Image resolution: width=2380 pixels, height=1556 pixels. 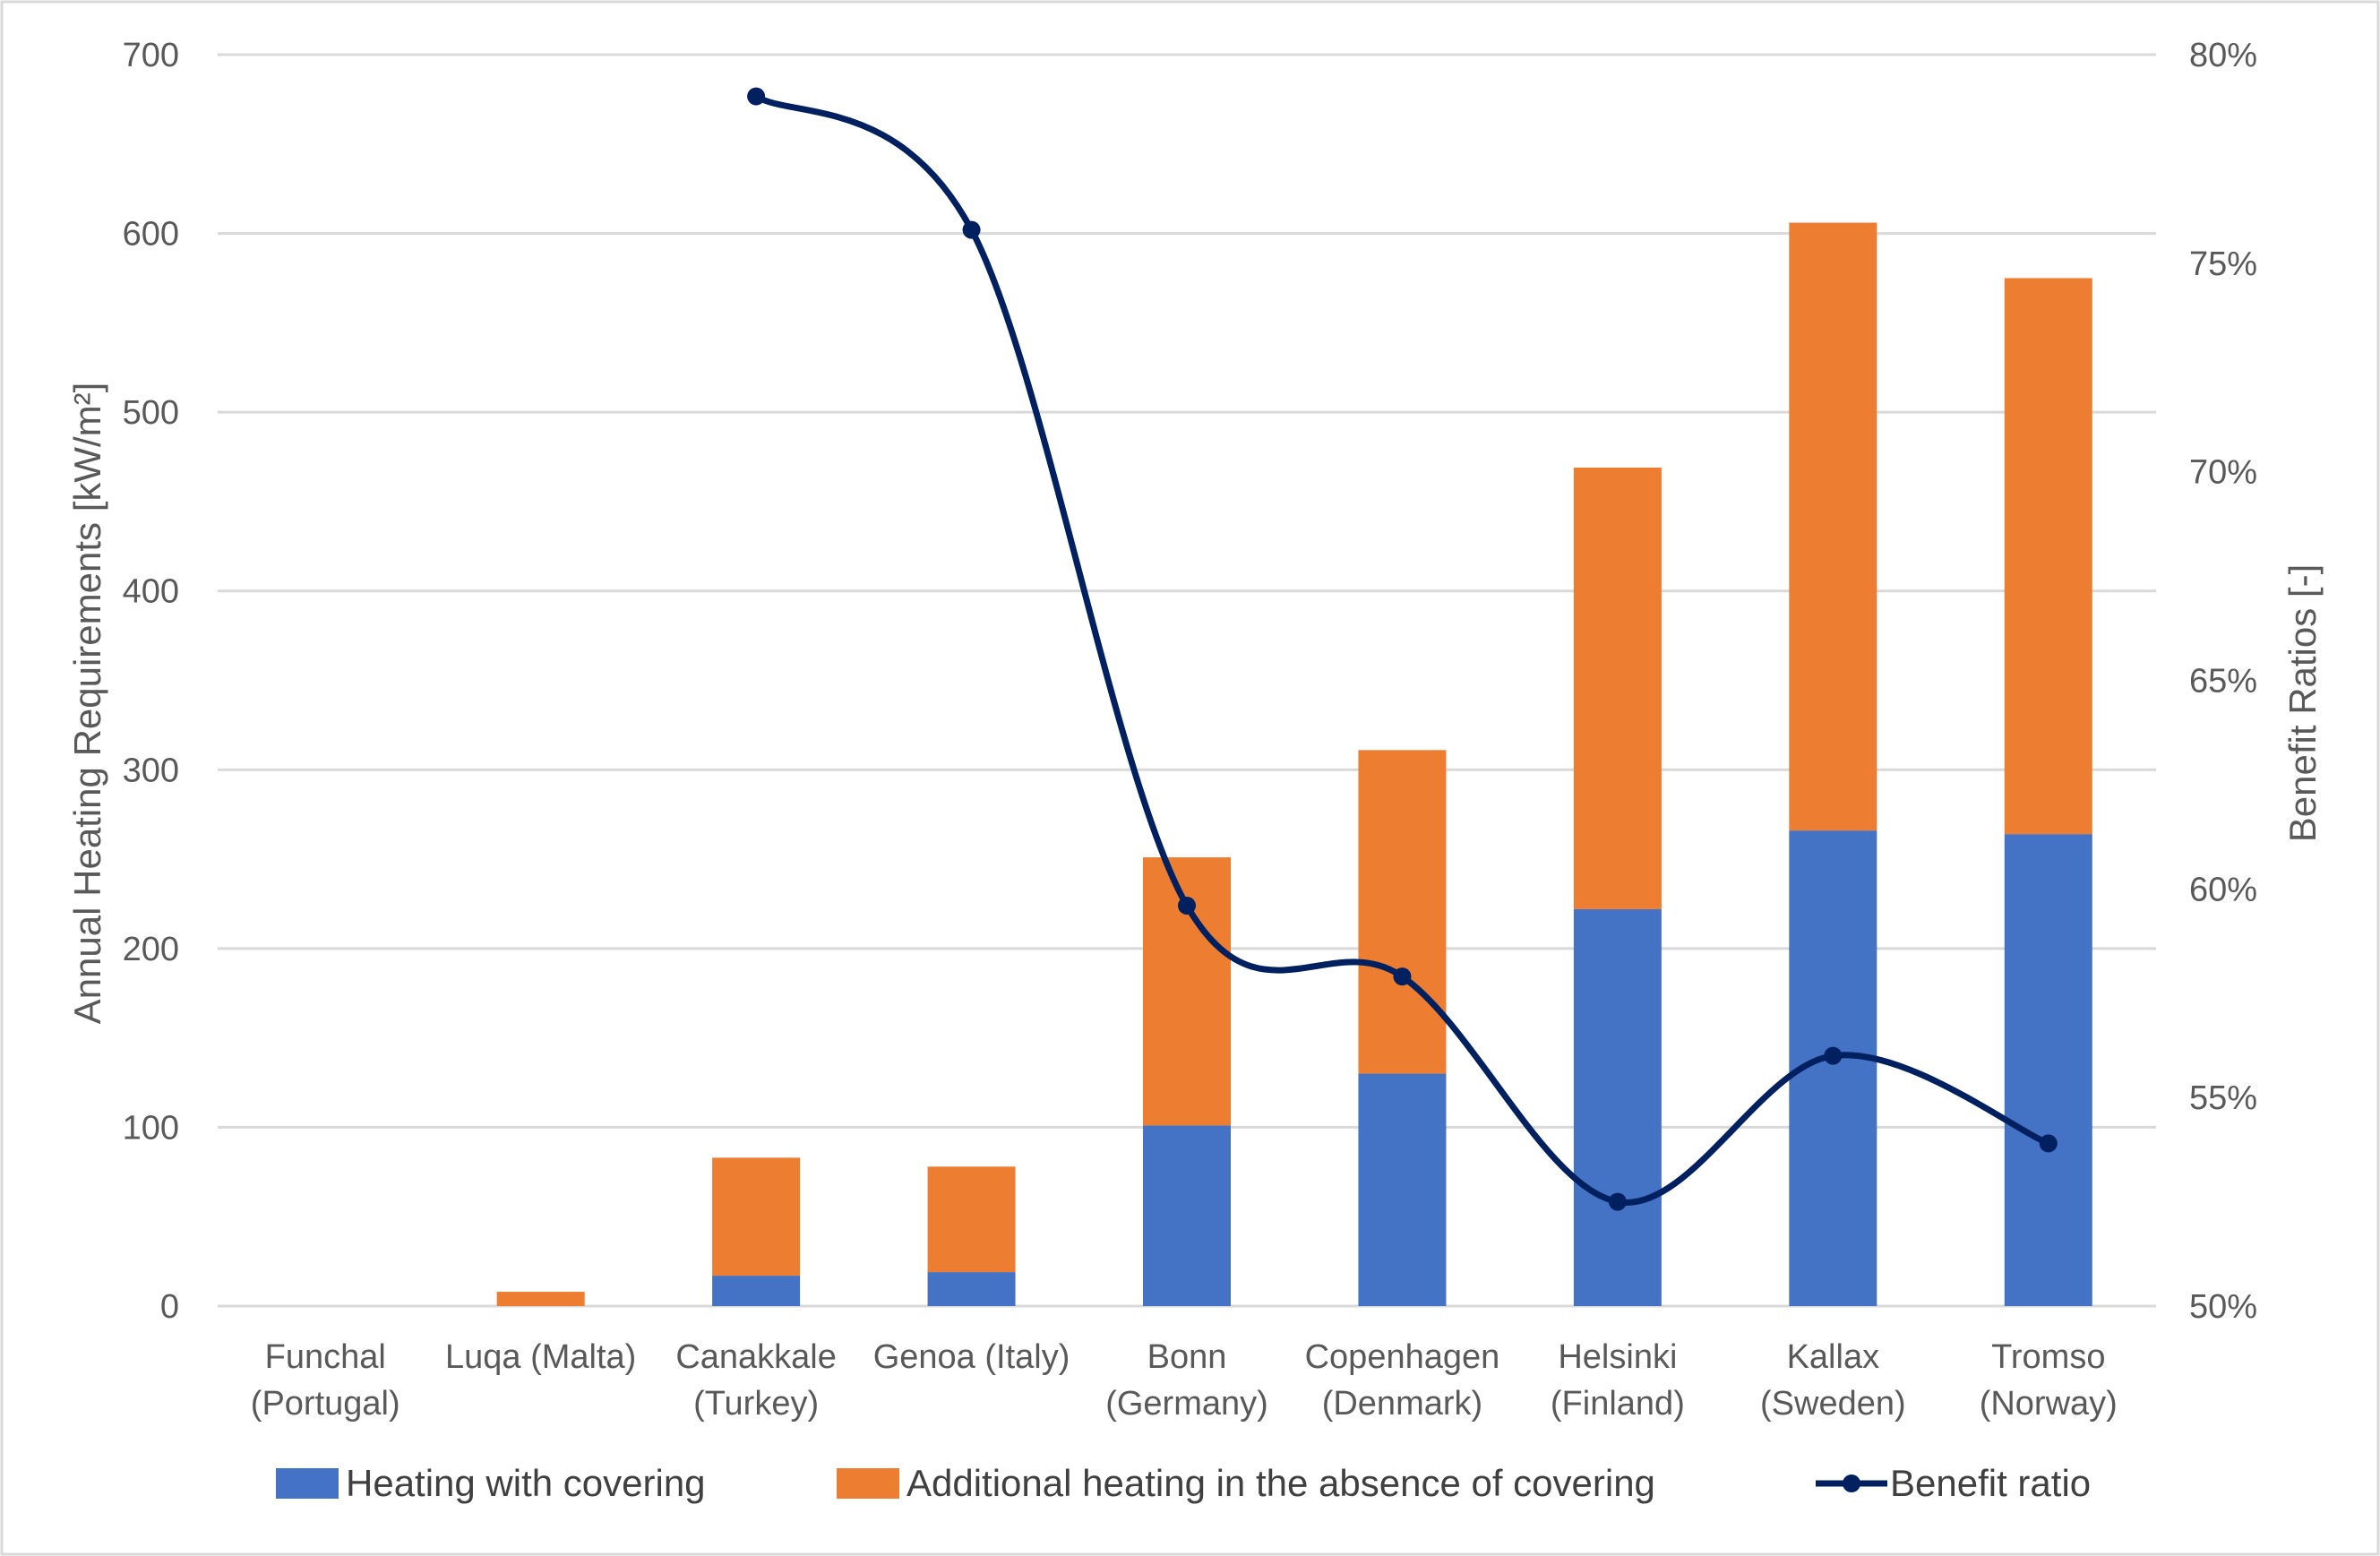 What do you see at coordinates (756, 1404) in the screenshot?
I see `x-tick-label: (Turkey)` at bounding box center [756, 1404].